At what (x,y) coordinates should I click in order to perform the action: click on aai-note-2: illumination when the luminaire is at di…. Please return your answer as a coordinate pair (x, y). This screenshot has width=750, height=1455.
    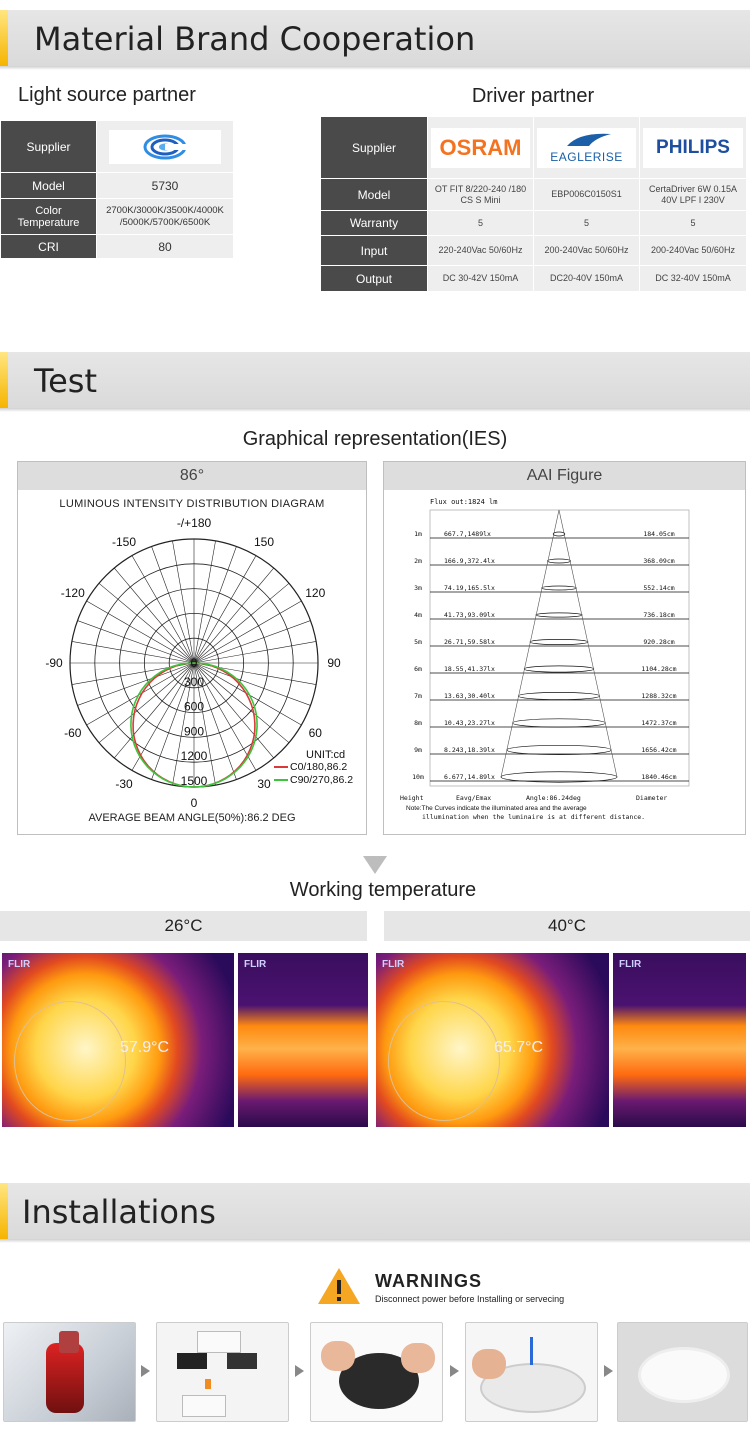
    Looking at the image, I should click on (533, 817).